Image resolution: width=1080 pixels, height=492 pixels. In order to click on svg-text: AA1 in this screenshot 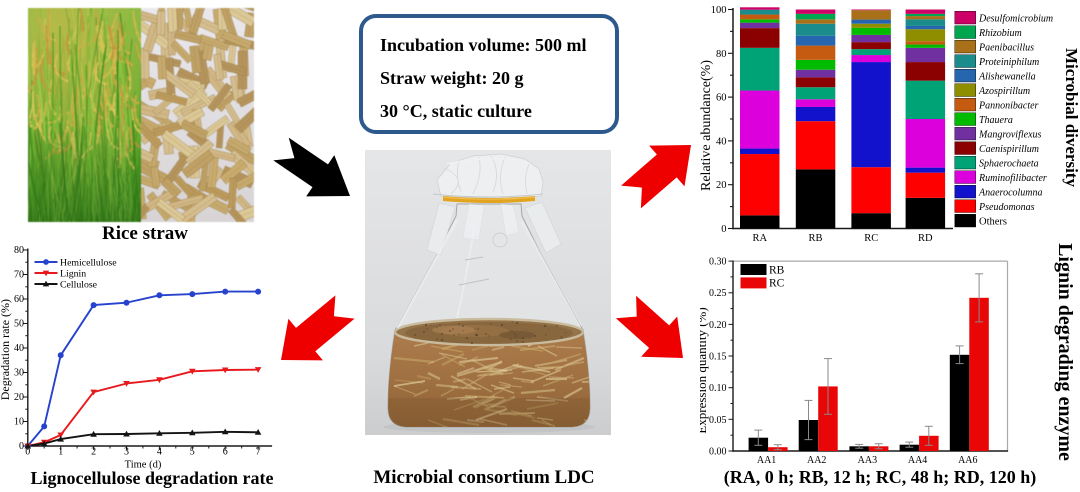, I will do `click(766, 460)`.